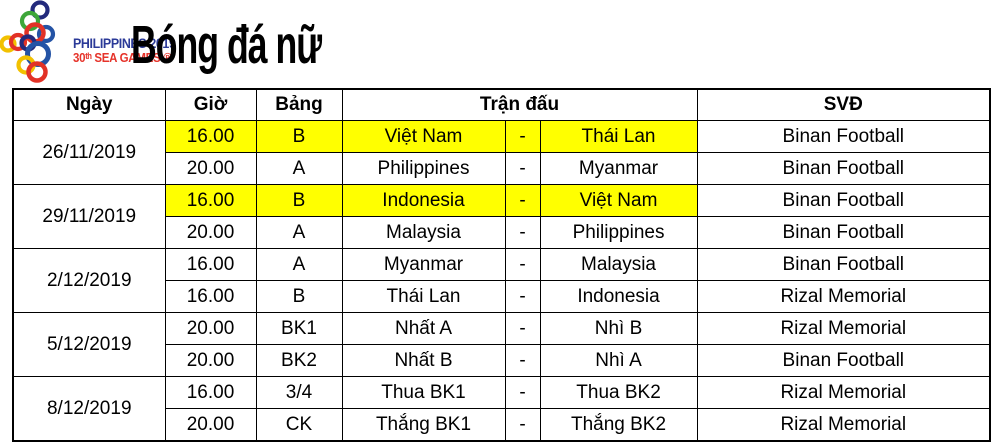 The height and width of the screenshot is (442, 1000). I want to click on logo-30th-sea-games: 30ᵗʰ SEA GAMES ®, so click(122, 57).